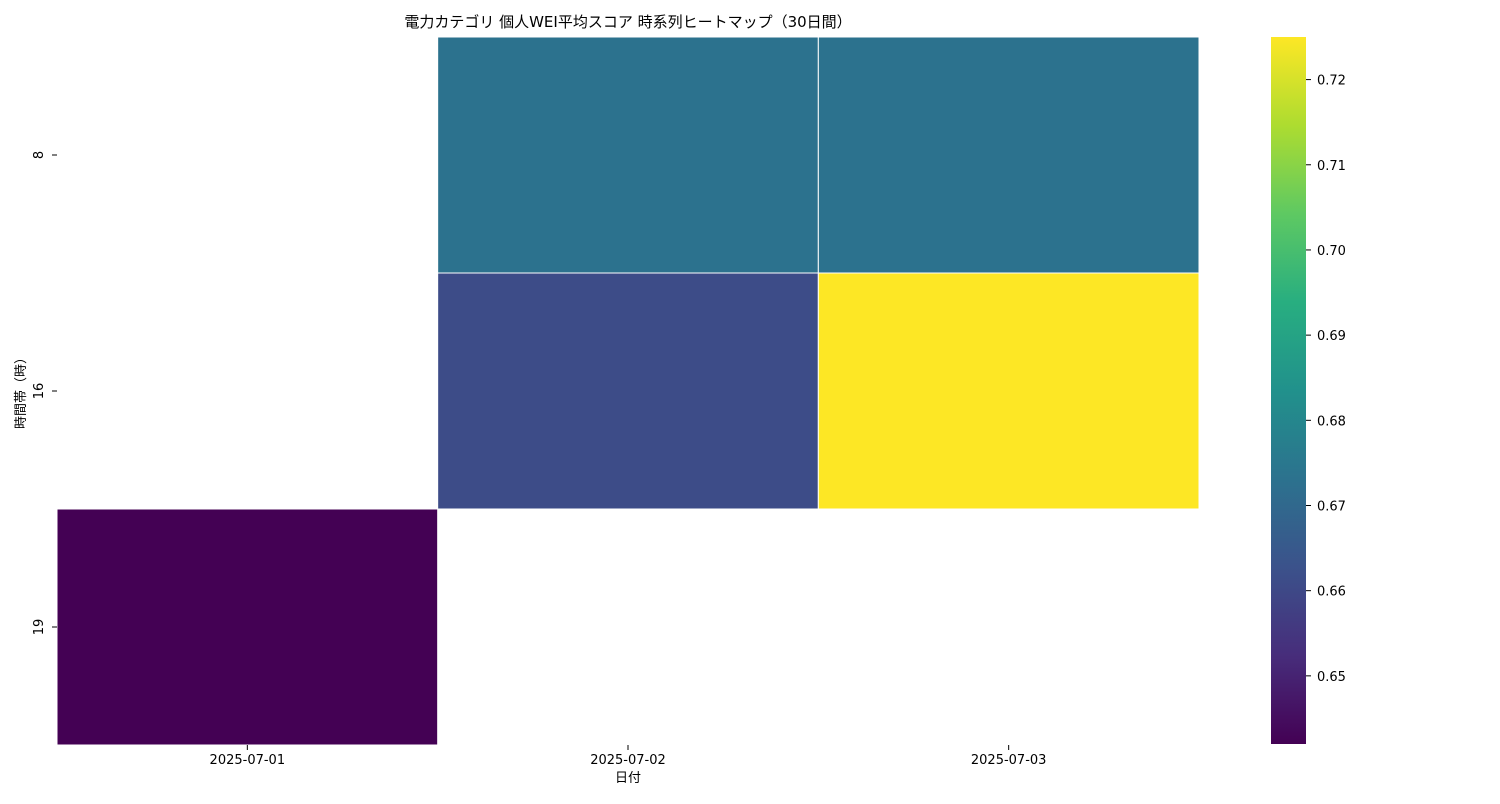 Image resolution: width=1500 pixels, height=804 pixels. I want to click on x-axis-label: 日付, so click(628, 778).